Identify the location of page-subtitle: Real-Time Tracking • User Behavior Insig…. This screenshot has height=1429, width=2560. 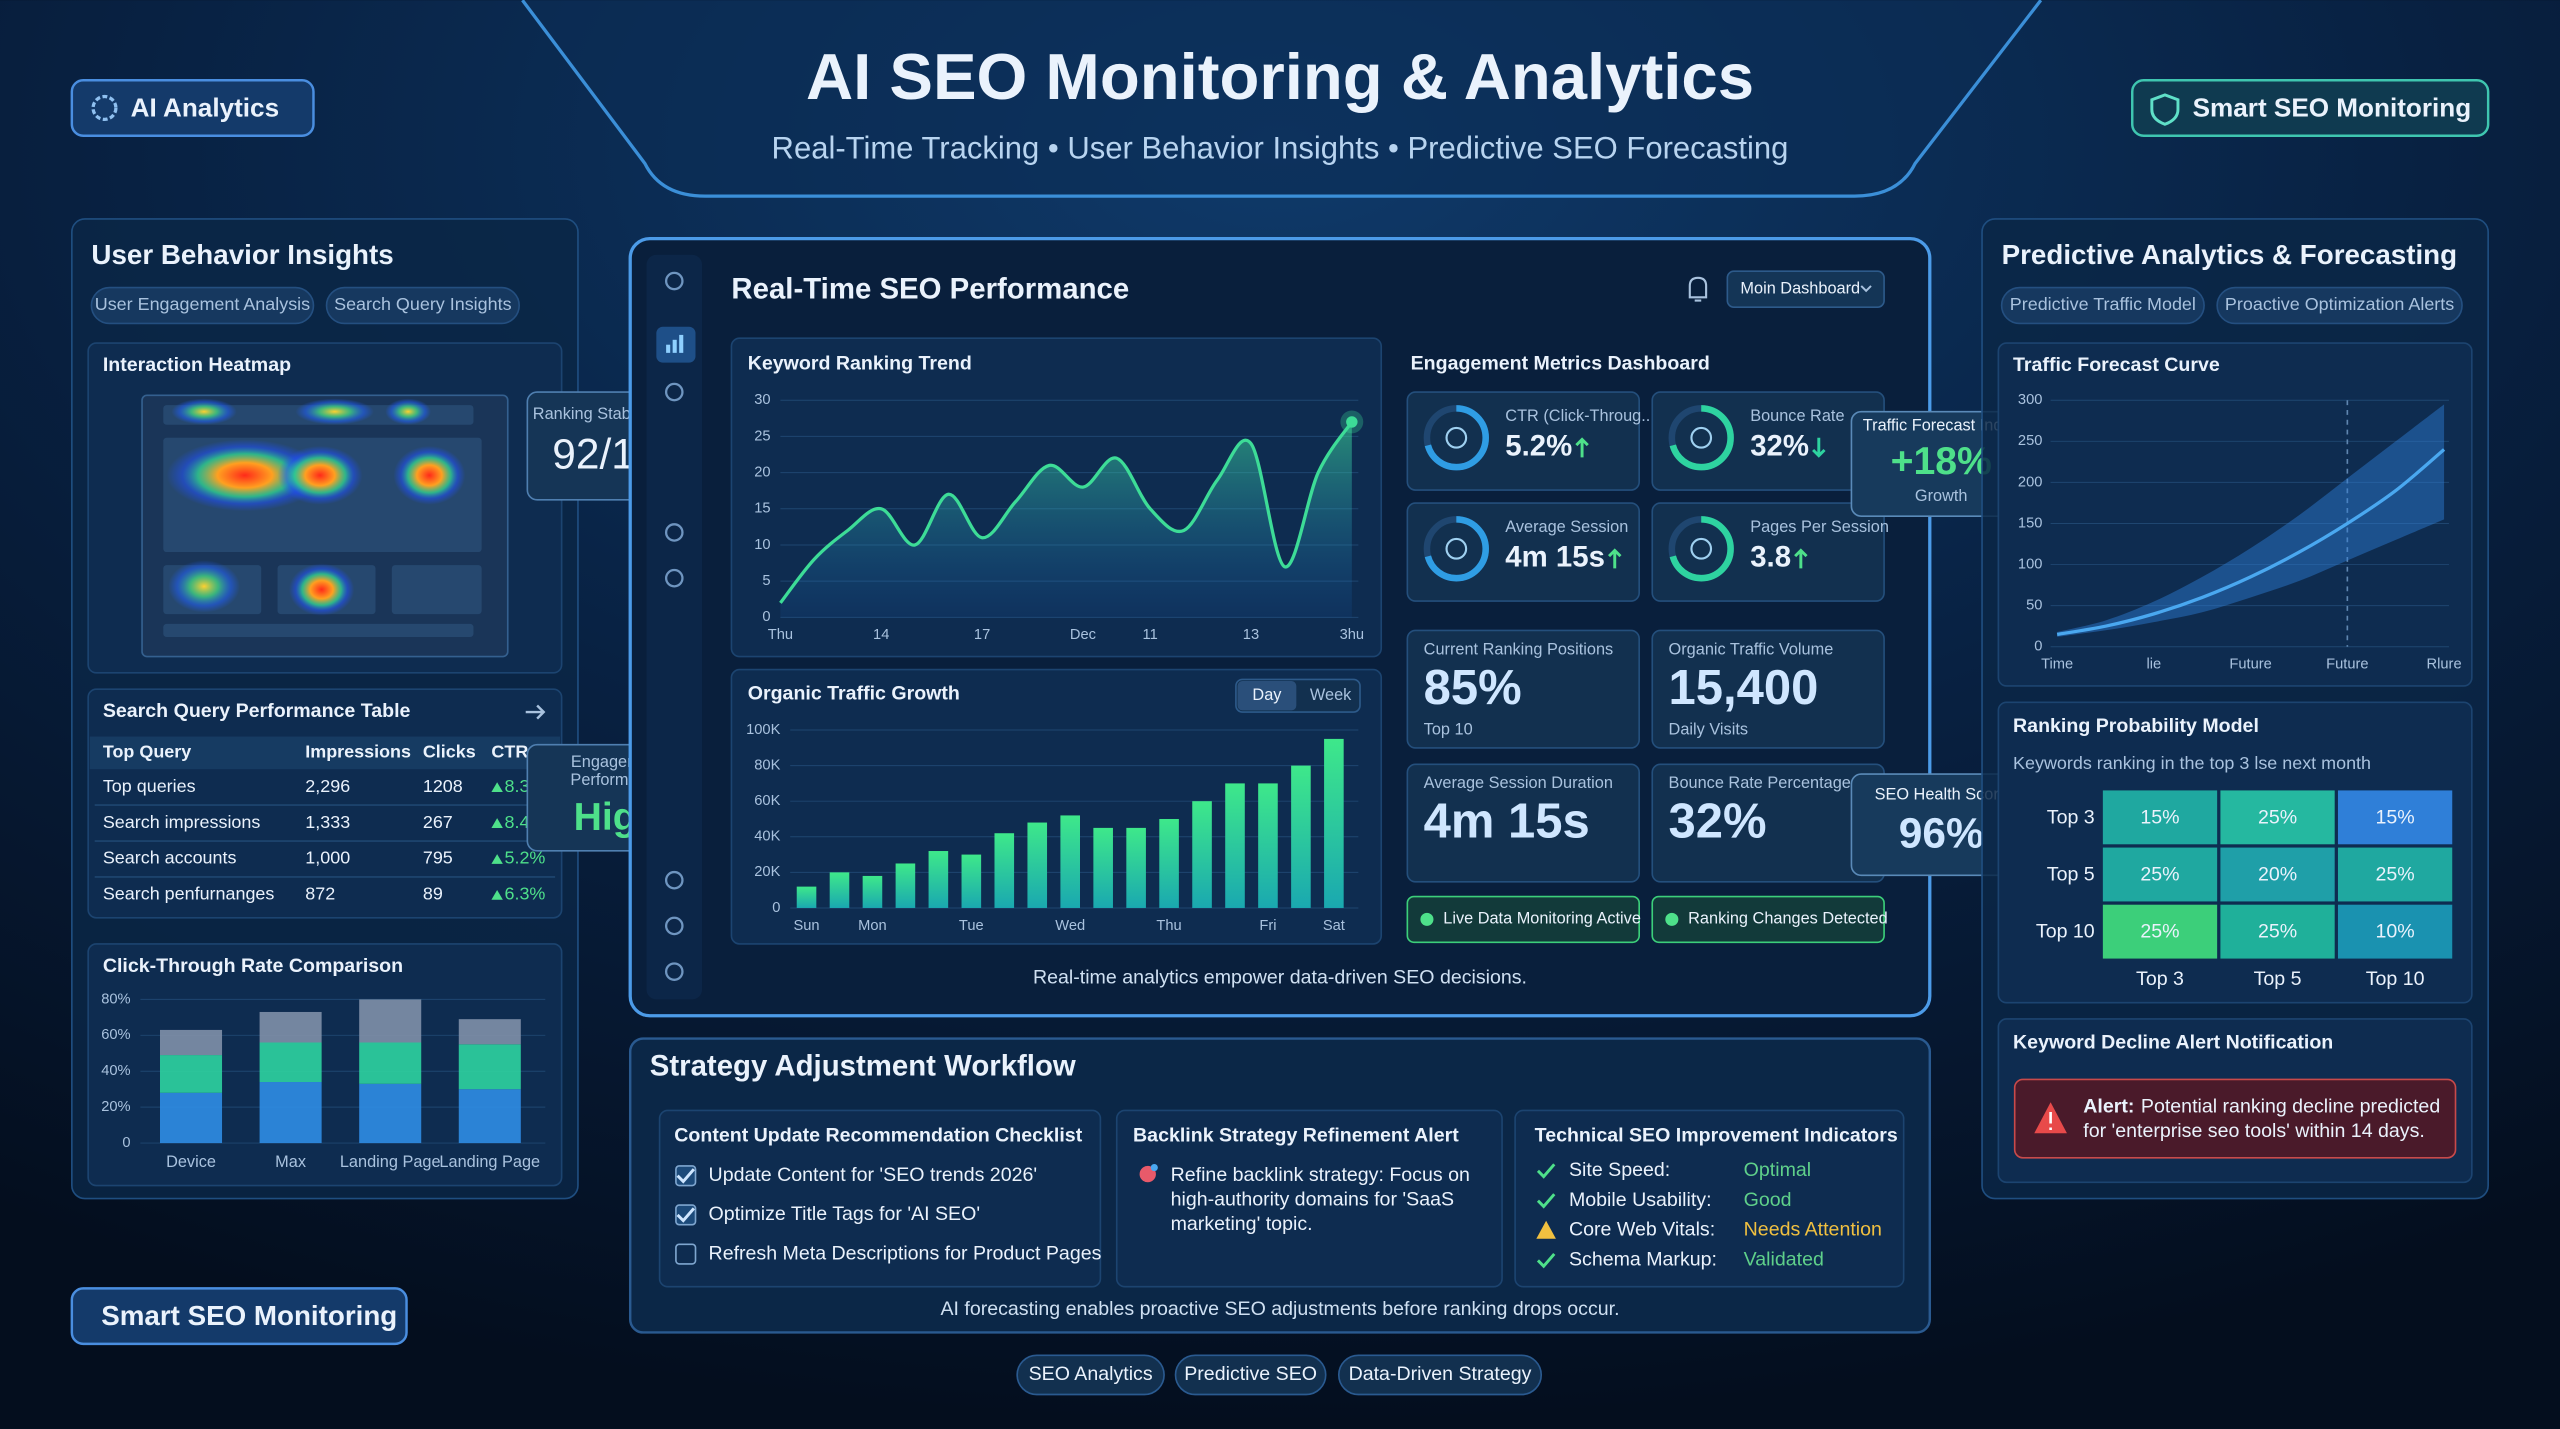
(1280, 148).